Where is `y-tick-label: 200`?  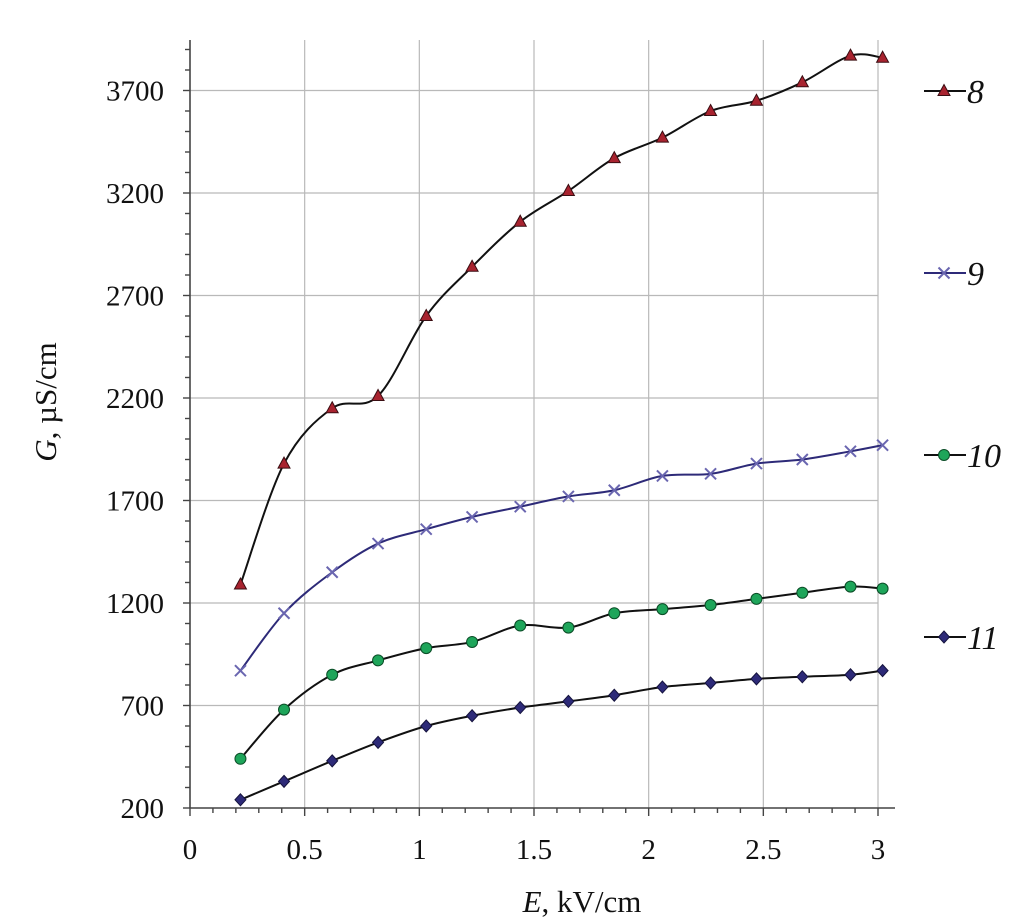 y-tick-label: 200 is located at coordinates (143, 809).